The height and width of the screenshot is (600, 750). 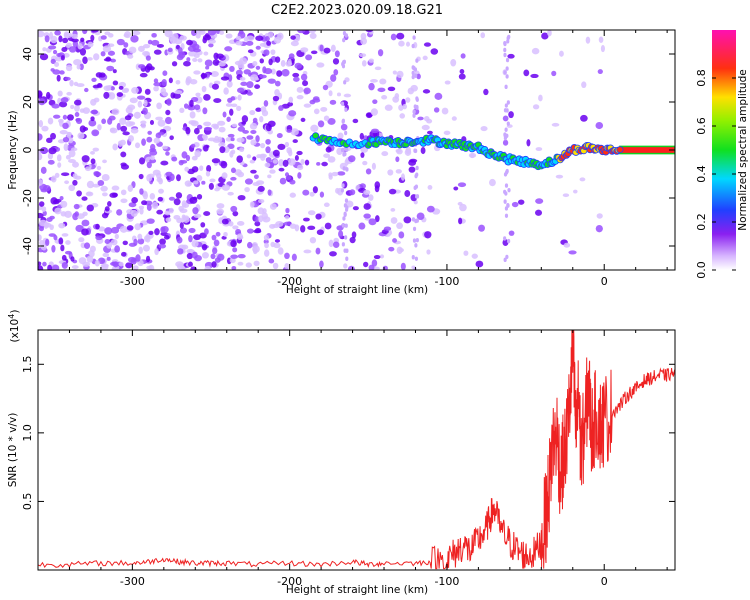 I want to click on x-tick-label: -200, so click(x=289, y=581).